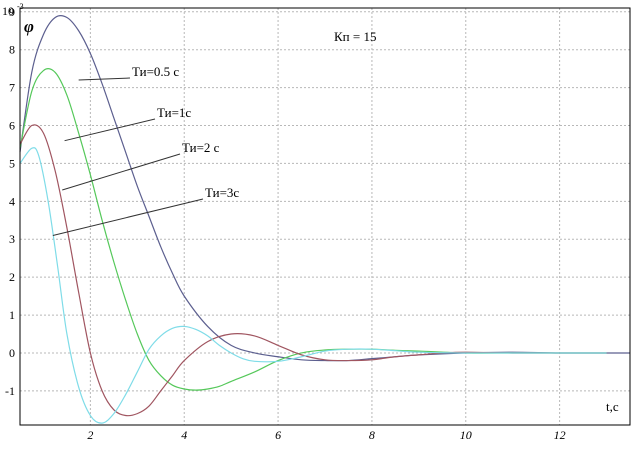 The width and height of the screenshot is (641, 449). I want to click on y-tick-label: 9, so click(12, 12).